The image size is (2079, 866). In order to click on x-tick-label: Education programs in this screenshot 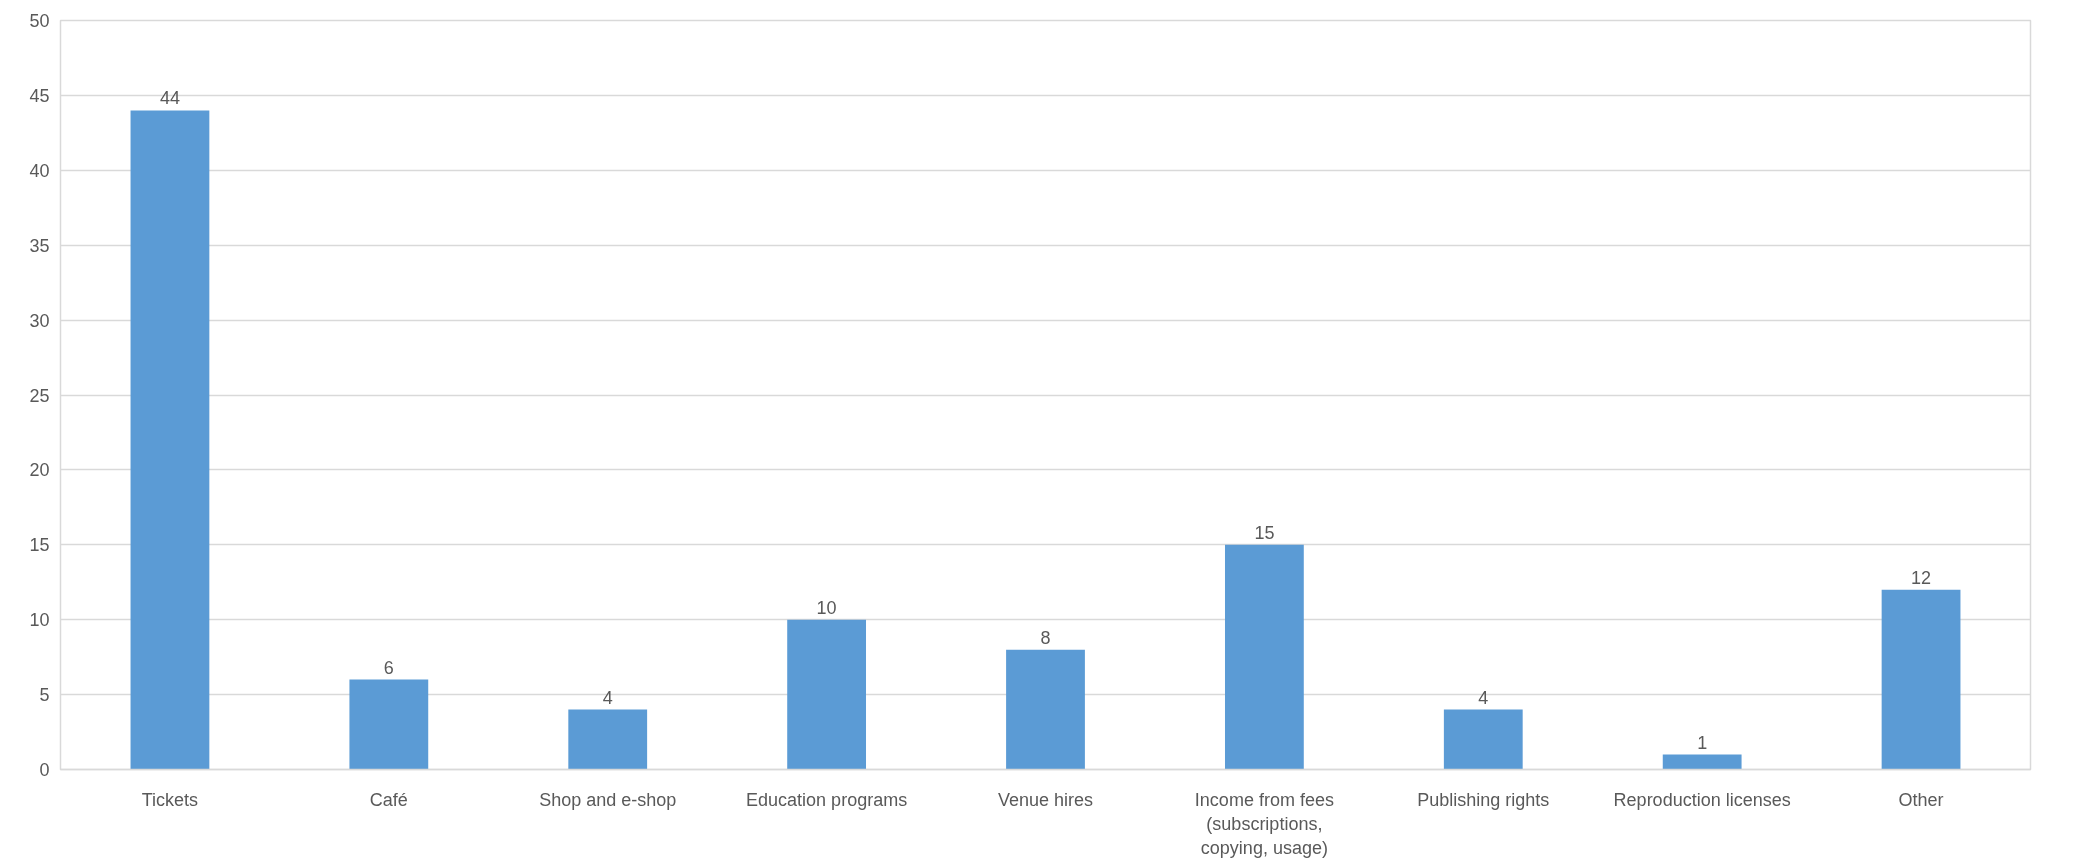, I will do `click(827, 799)`.